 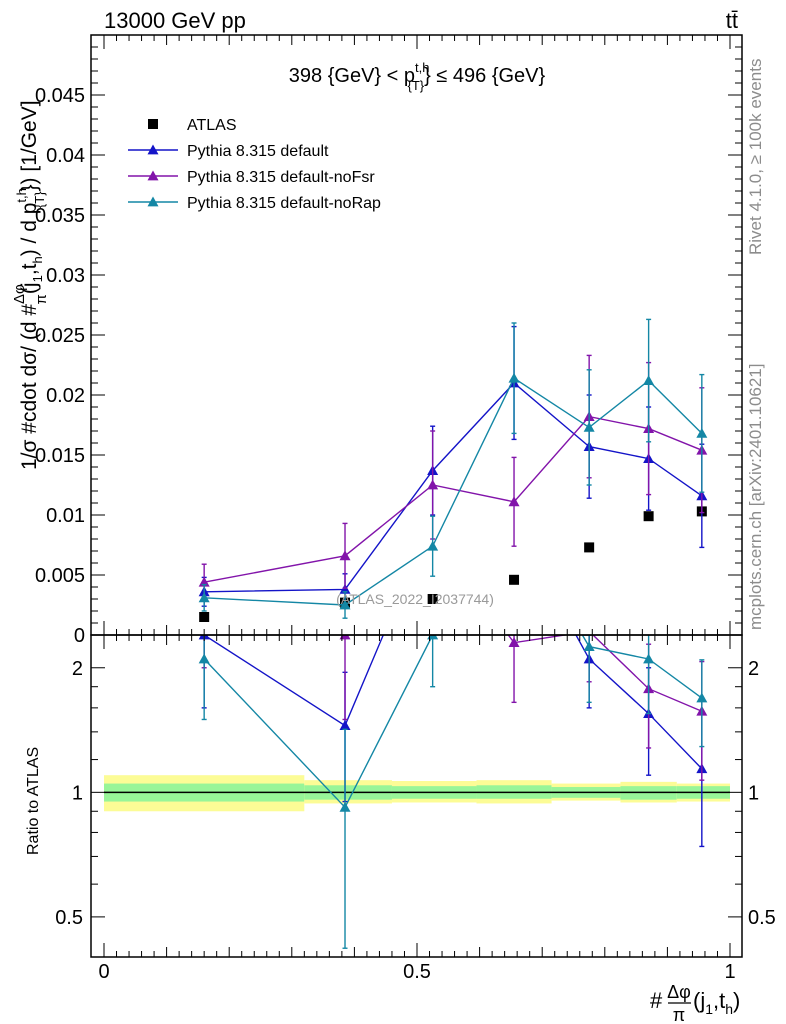 I want to click on side-rivet-label: Rivet 4.1.0, ≥ 100k events, so click(x=755, y=157).